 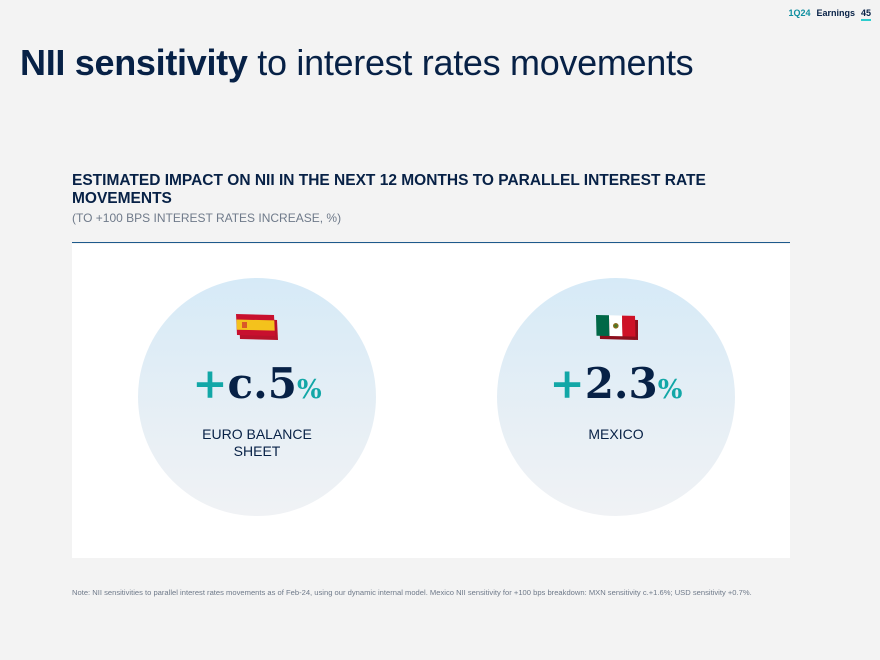 What do you see at coordinates (621, 383) in the screenshot?
I see `mexico-number: 2.3` at bounding box center [621, 383].